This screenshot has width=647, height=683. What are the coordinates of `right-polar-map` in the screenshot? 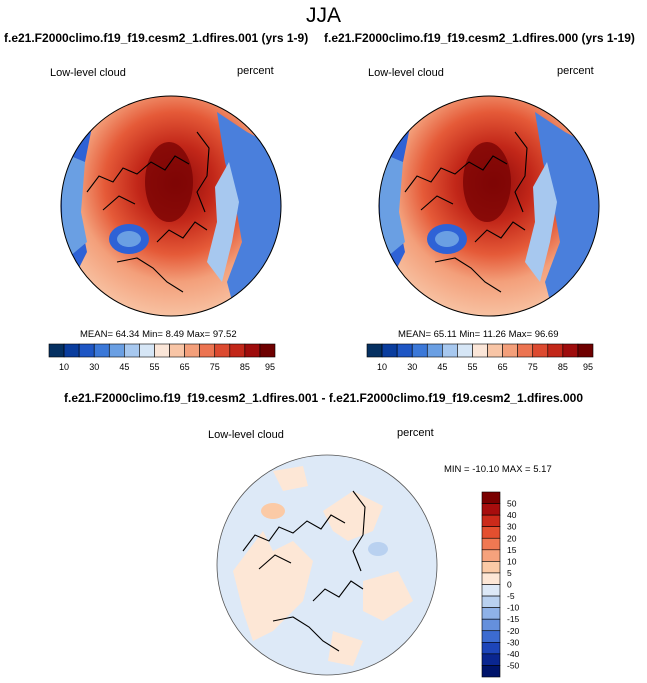 It's located at (489, 206).